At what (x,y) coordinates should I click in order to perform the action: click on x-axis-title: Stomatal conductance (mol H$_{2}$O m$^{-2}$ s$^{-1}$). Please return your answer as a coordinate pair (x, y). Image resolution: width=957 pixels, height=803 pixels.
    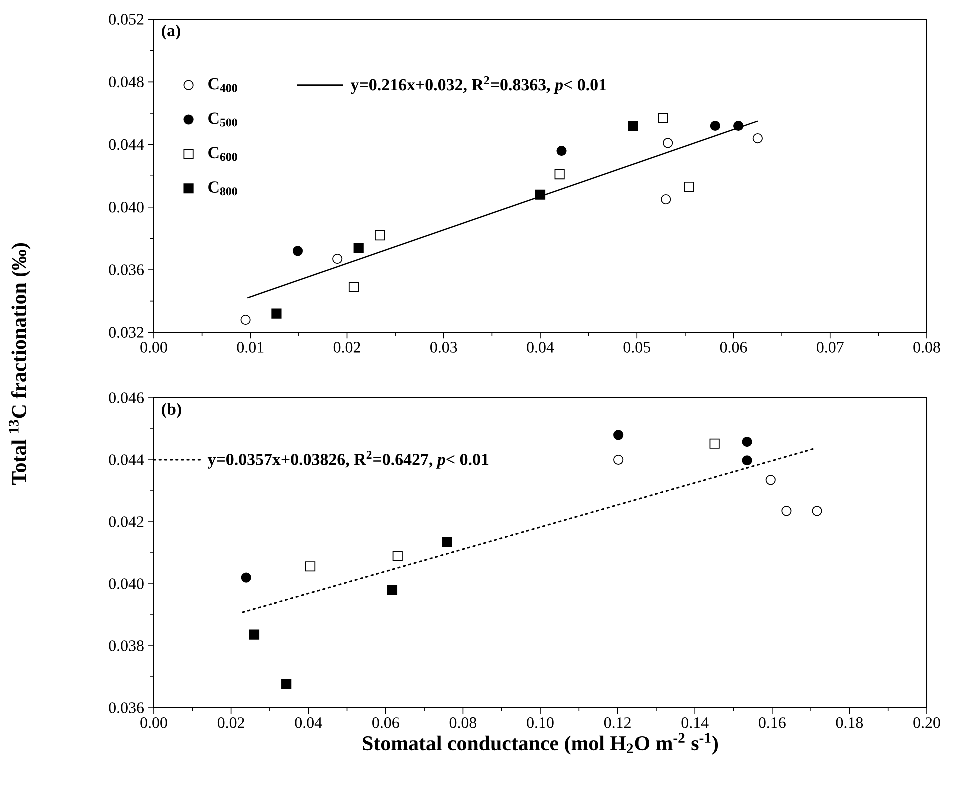
    Looking at the image, I should click on (540, 744).